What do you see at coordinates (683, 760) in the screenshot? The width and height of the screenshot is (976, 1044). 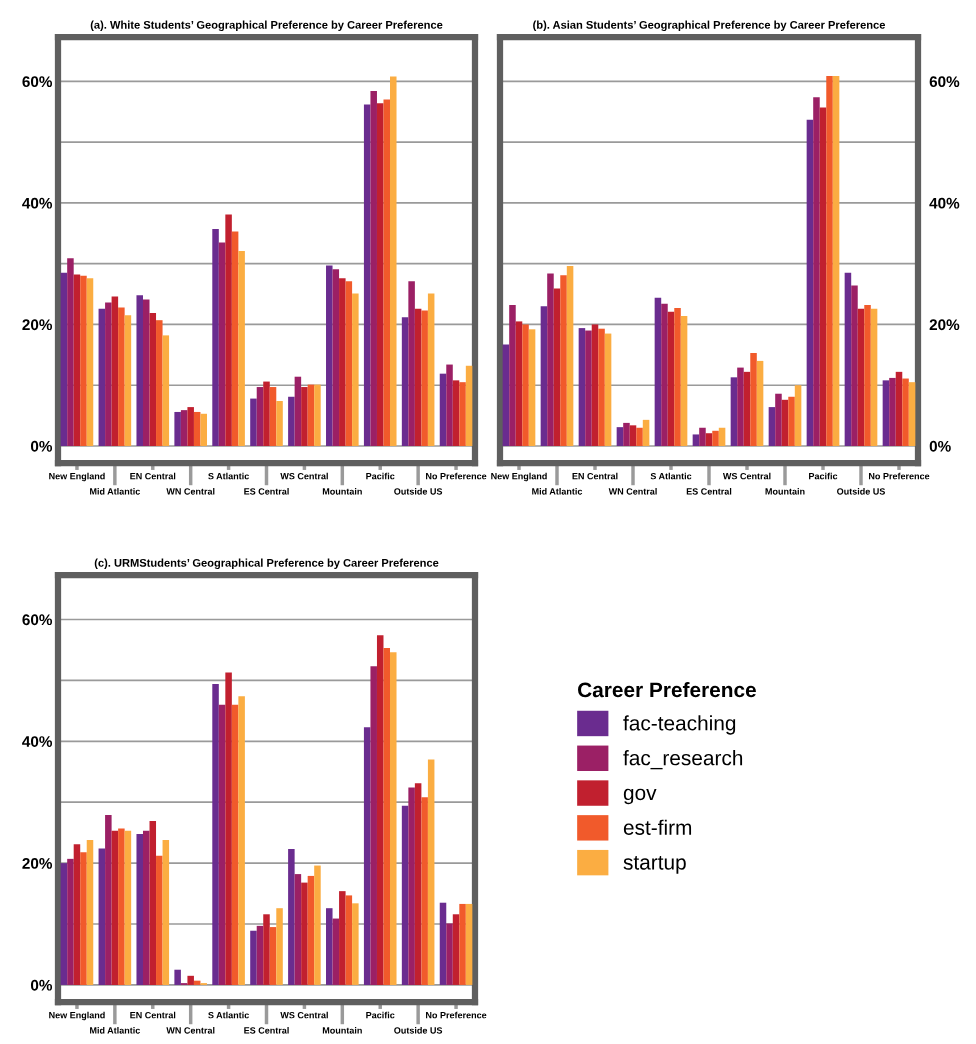 I see `legend-label: fac_research` at bounding box center [683, 760].